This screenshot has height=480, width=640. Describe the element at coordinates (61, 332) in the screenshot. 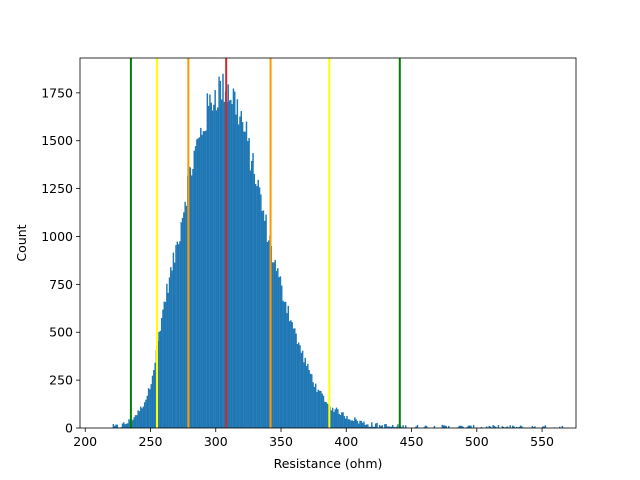

I see `y-tick-label: 500` at that location.